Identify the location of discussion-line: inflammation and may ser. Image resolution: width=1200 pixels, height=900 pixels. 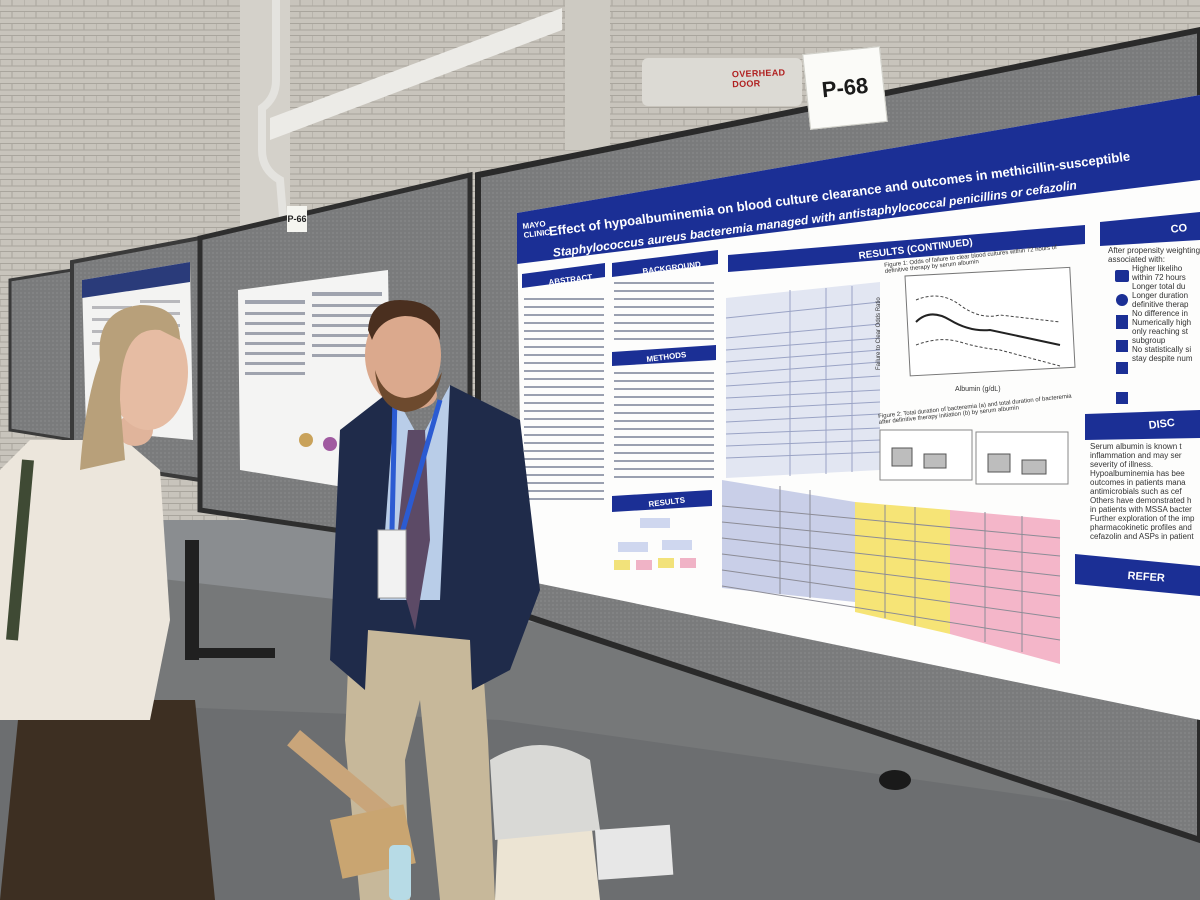
(1136, 455).